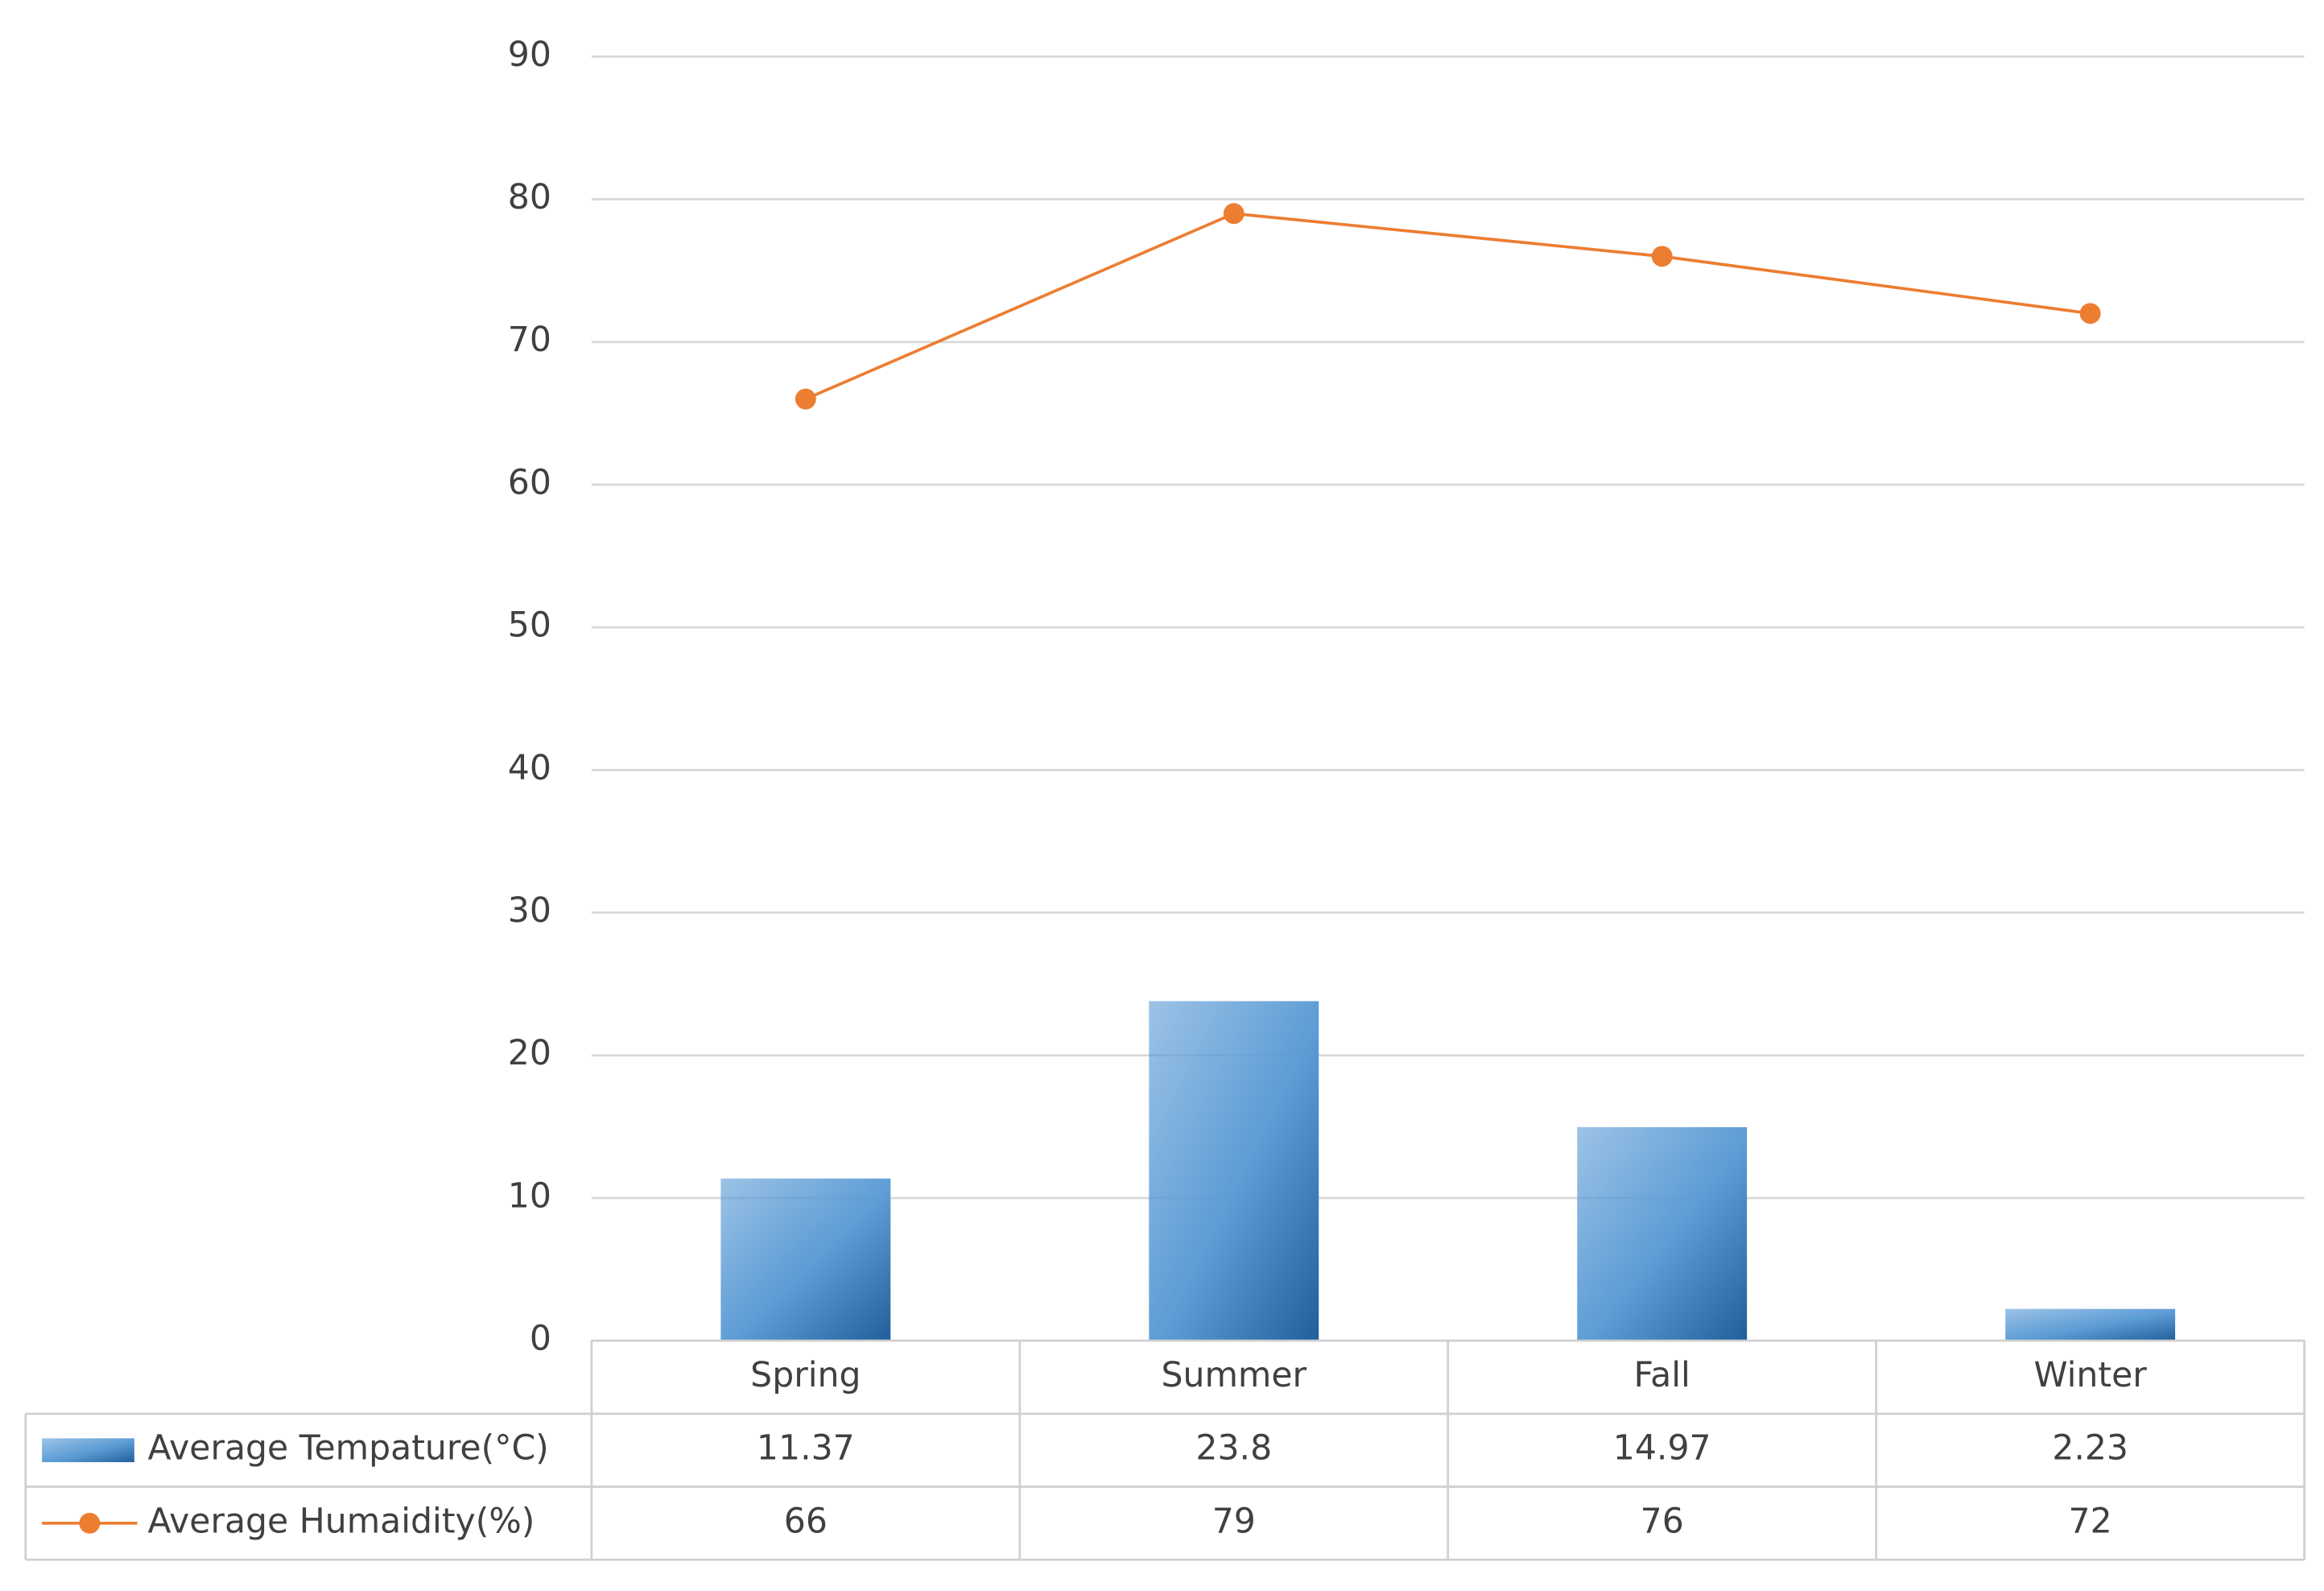  I want to click on x-tick-label: Winter, so click(2090, 1375).